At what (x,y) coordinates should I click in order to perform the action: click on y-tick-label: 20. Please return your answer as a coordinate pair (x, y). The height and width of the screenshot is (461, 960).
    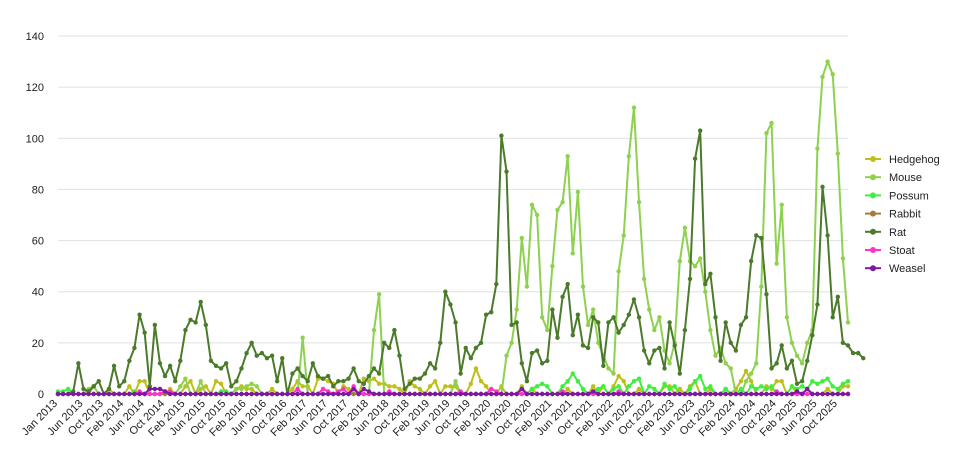
    Looking at the image, I should click on (38, 344).